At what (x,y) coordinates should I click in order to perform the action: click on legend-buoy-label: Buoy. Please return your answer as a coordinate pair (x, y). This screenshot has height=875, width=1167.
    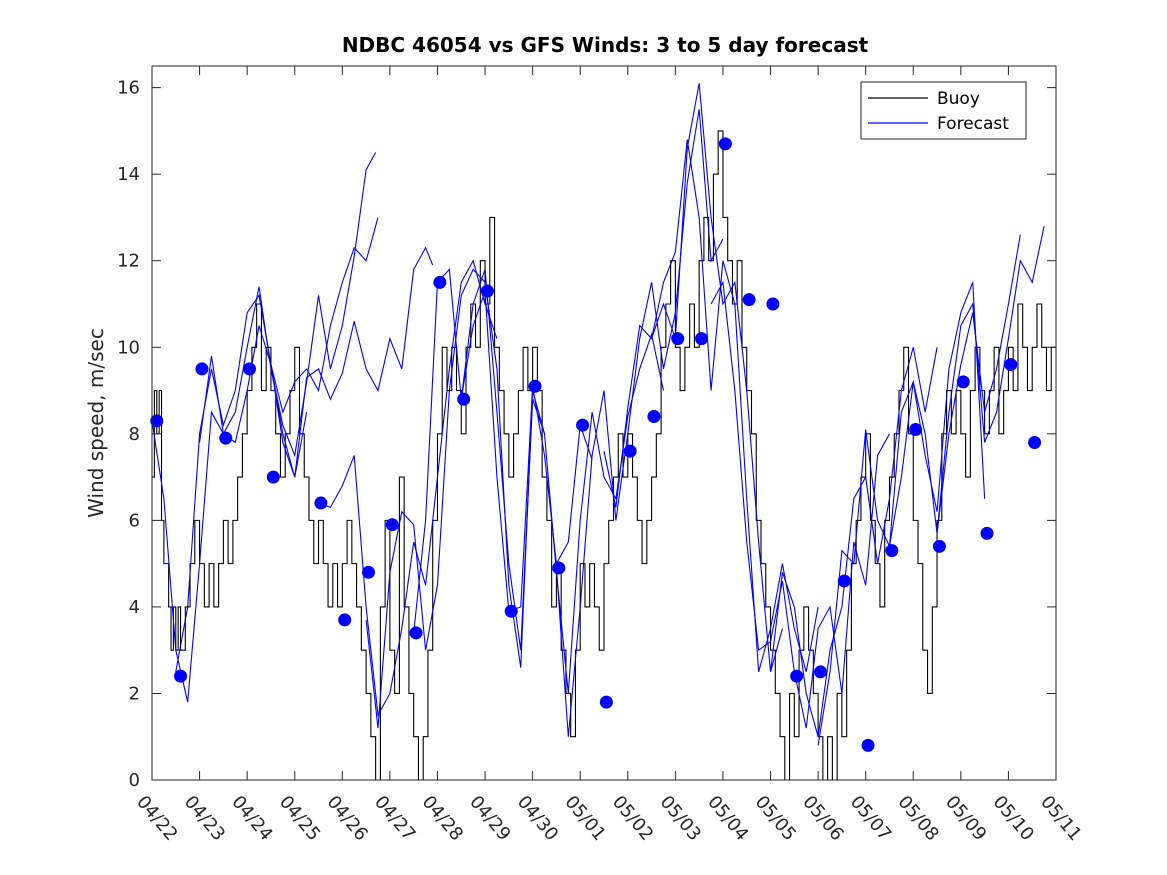
    Looking at the image, I should click on (958, 99).